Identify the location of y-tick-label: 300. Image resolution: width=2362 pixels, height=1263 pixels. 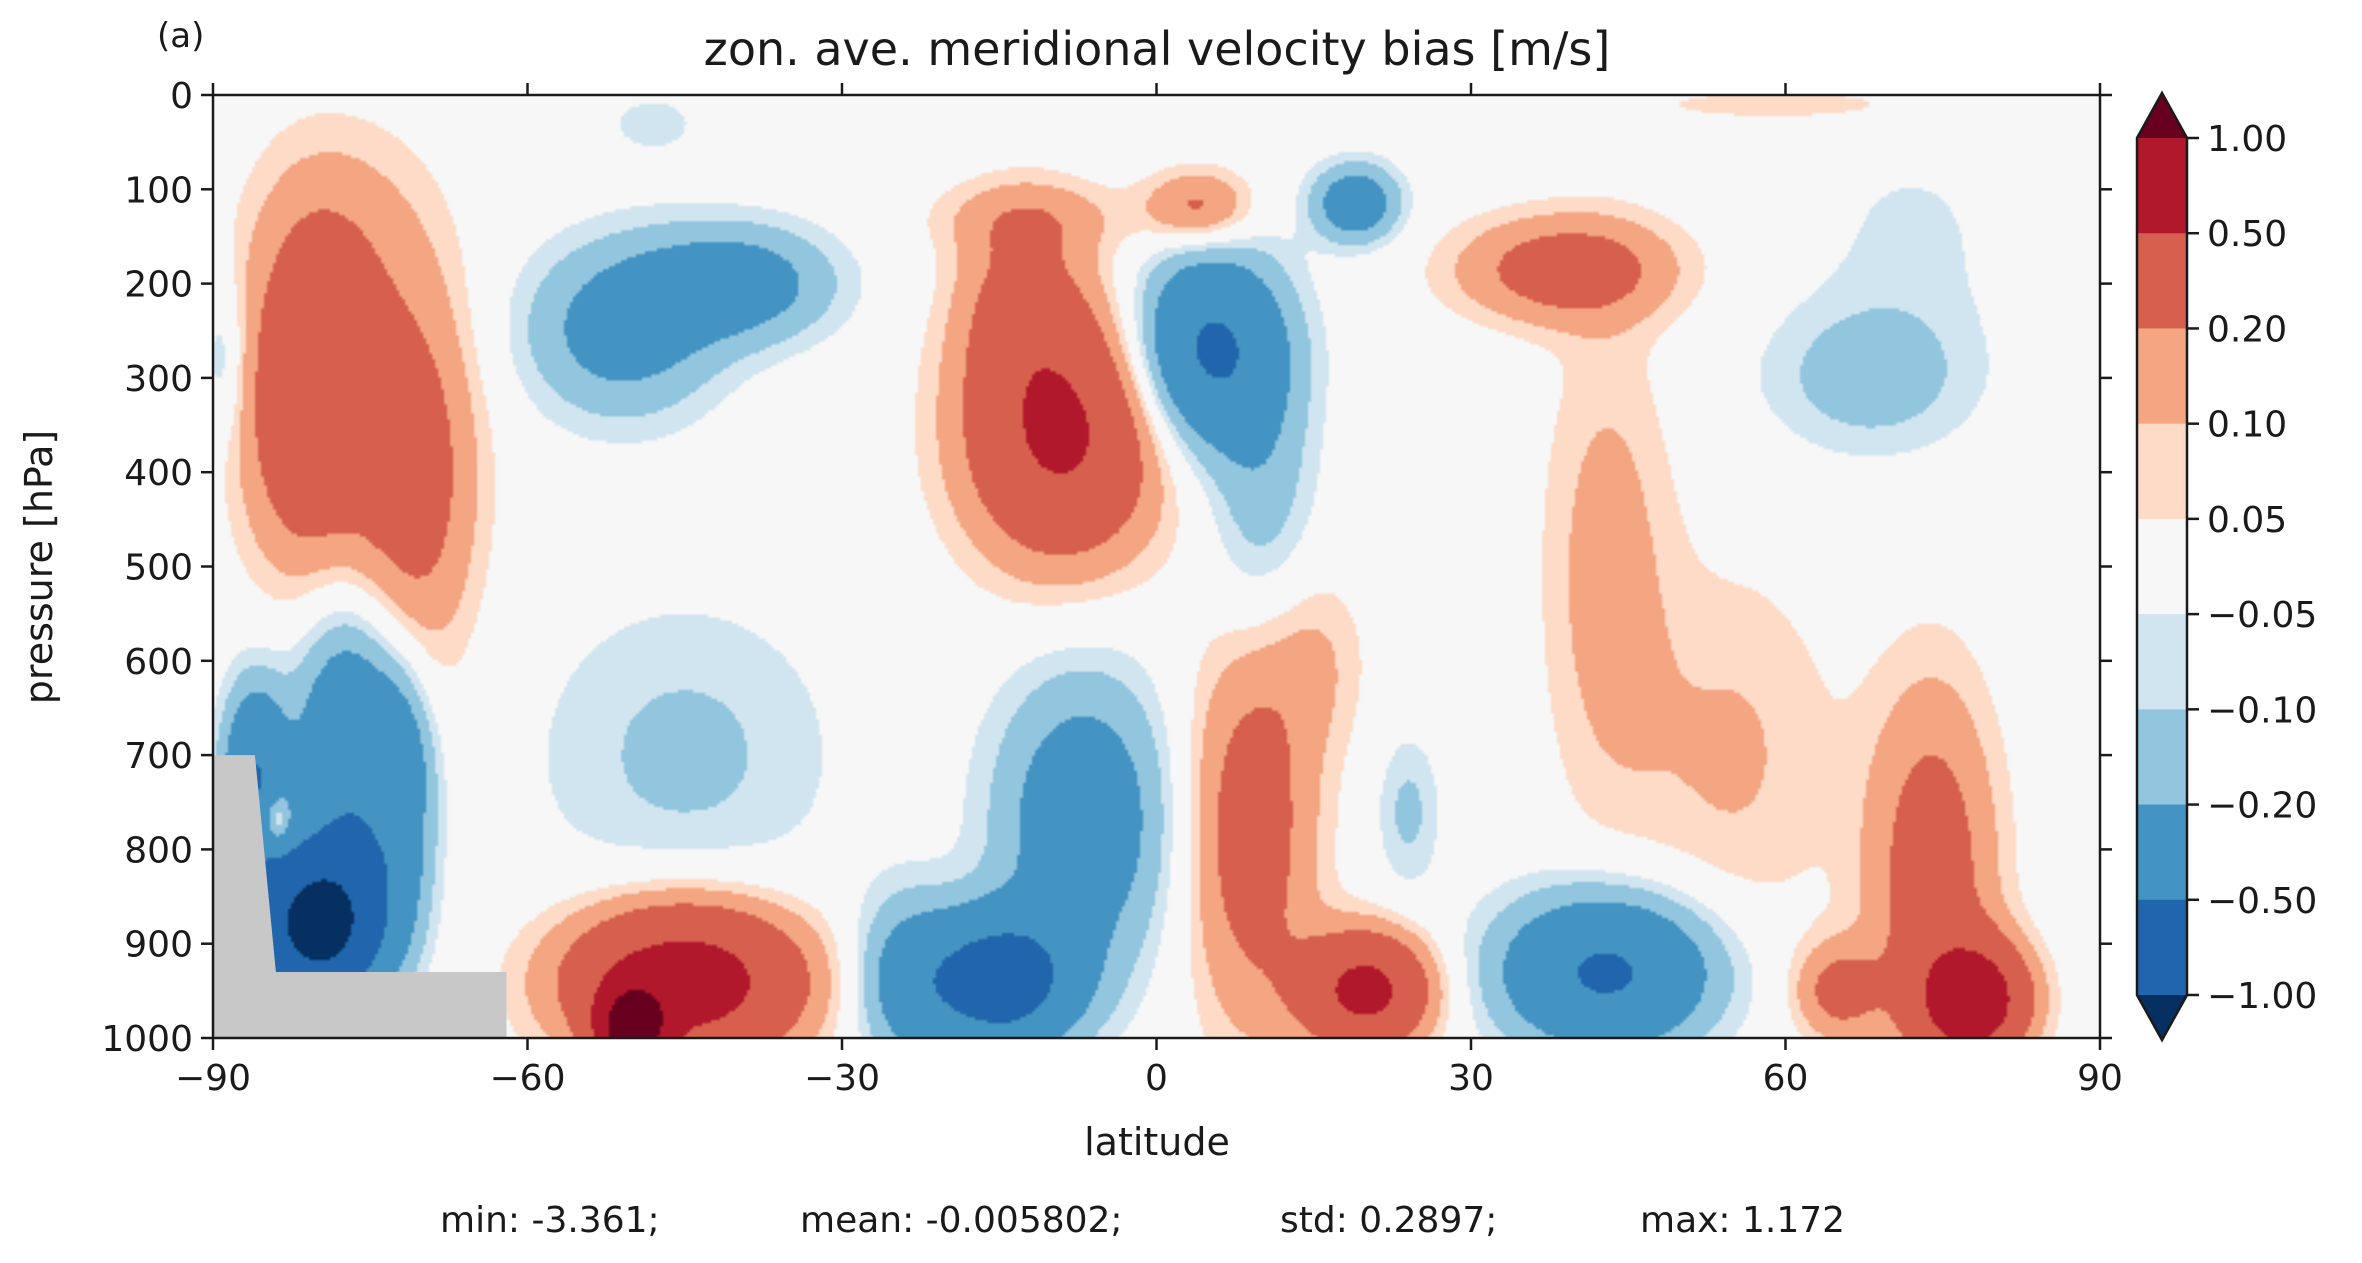
(158, 379).